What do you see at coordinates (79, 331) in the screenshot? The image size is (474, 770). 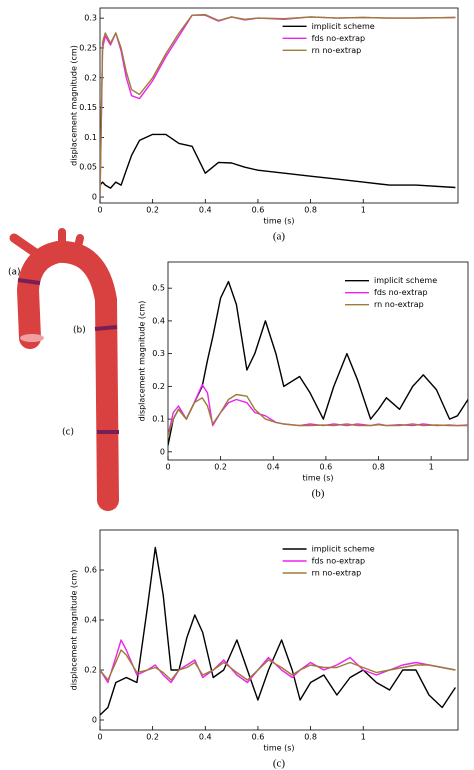 I see `section-label: (b)` at bounding box center [79, 331].